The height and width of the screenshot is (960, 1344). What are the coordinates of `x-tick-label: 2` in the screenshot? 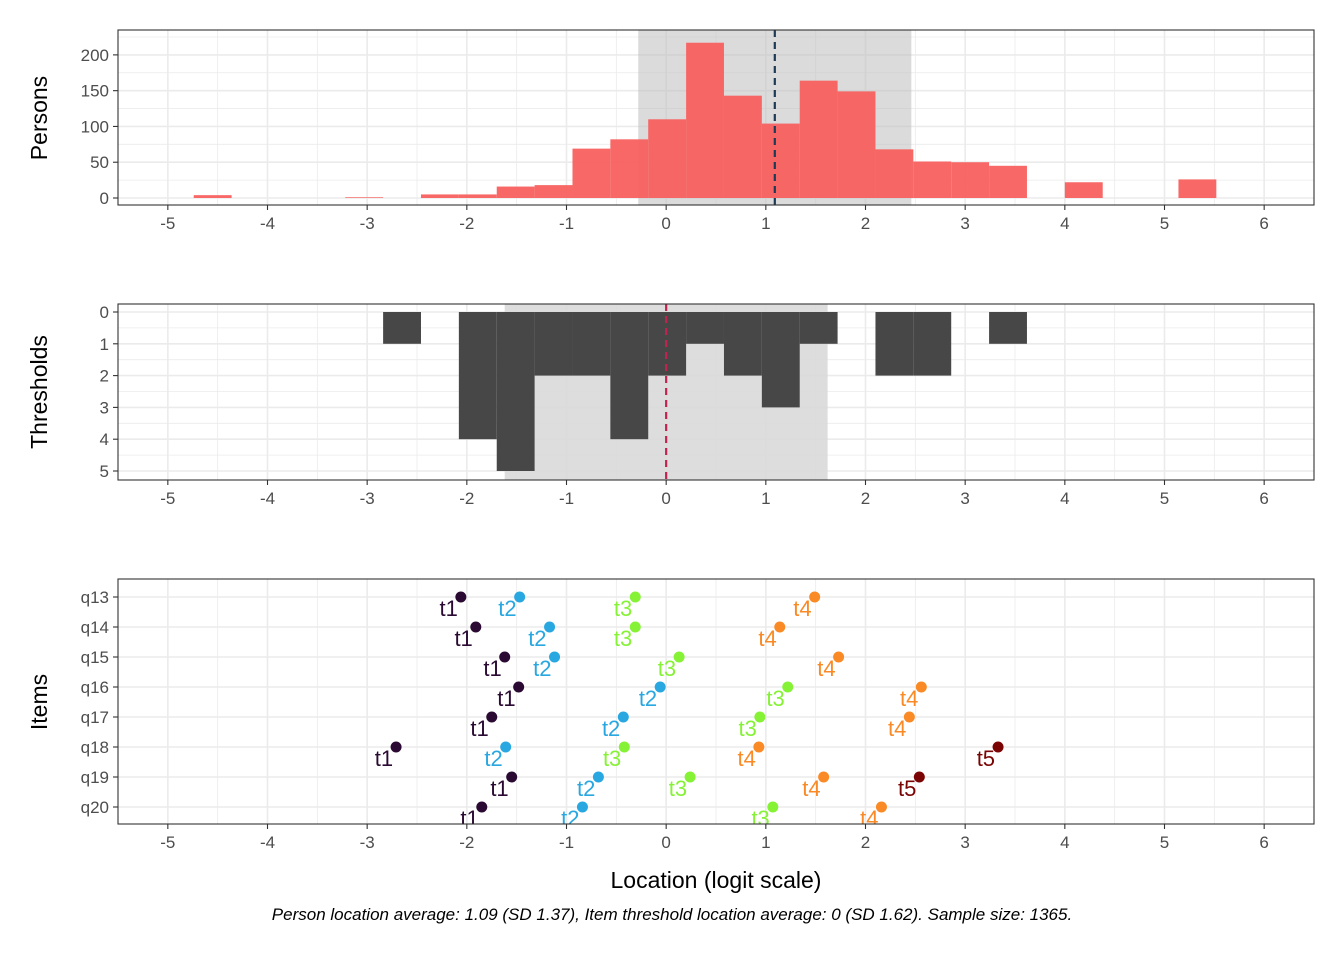 It's located at (865, 498).